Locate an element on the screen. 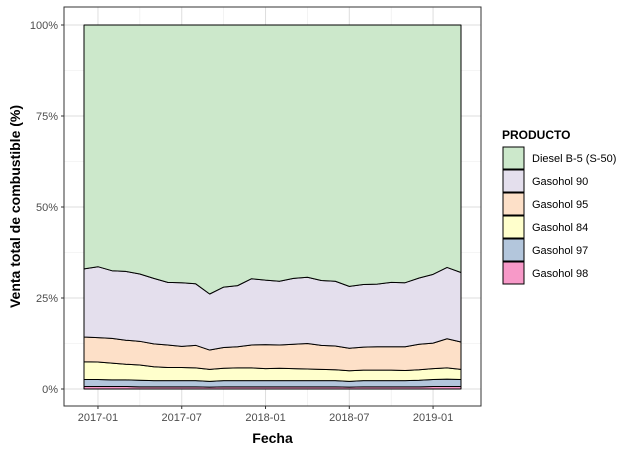 This screenshot has height=452, width=642. x-tick-label: 2017-07 is located at coordinates (182, 418).